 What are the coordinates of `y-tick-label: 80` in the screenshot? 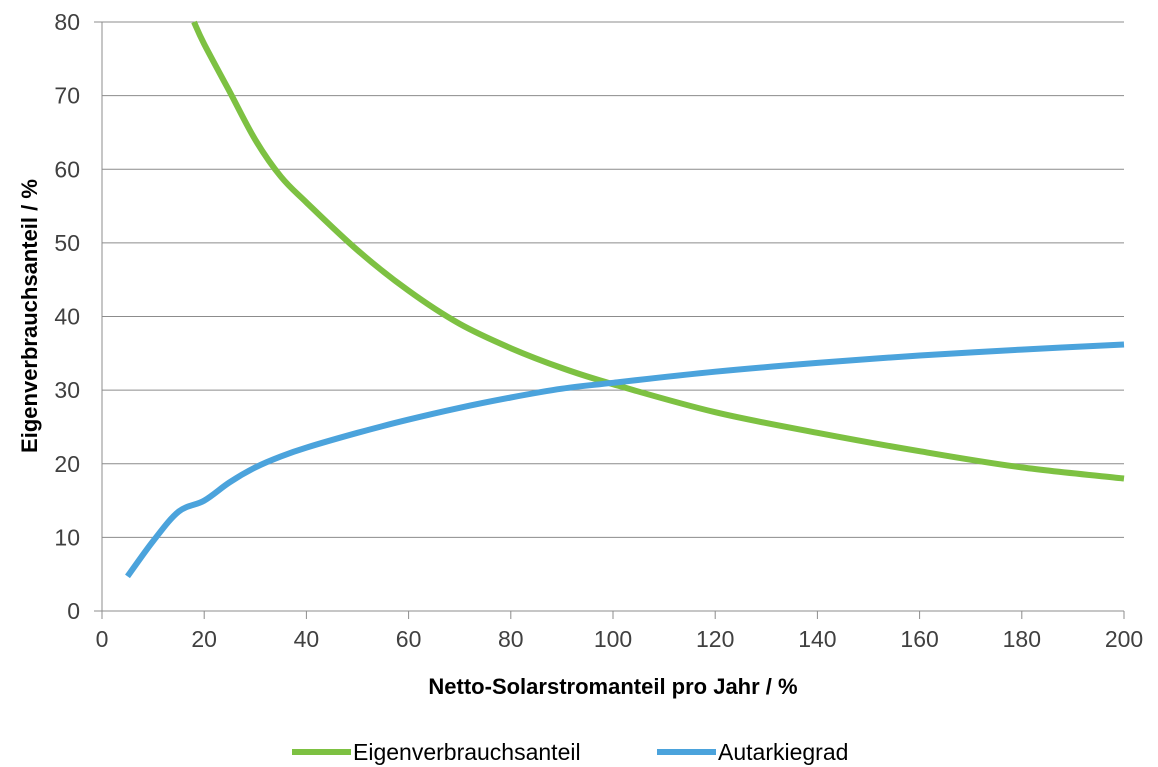 It's located at (67, 22).